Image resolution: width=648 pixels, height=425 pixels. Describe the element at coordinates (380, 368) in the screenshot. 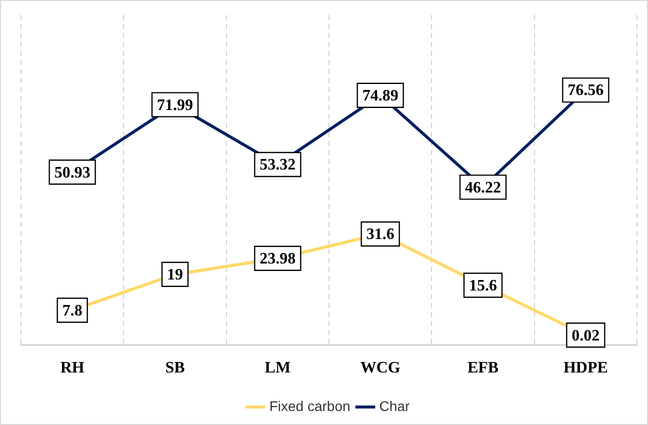

I see `x-tick-label: WCG` at that location.